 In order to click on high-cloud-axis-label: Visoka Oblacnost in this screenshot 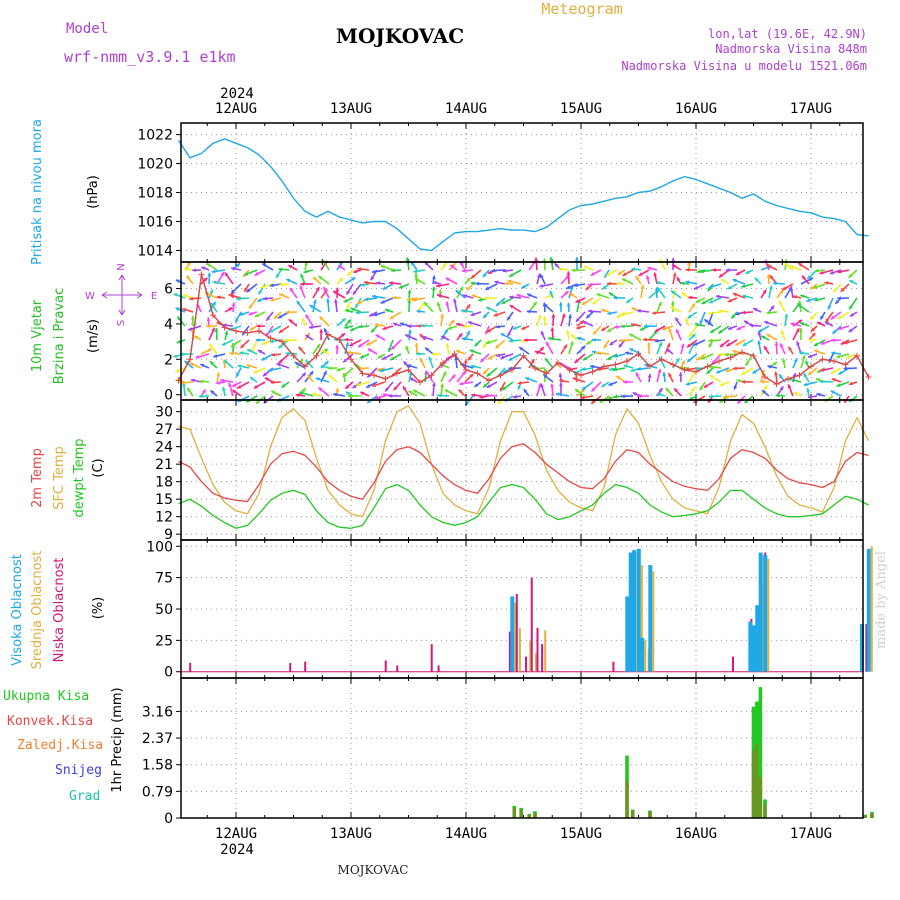, I will do `click(17, 610)`.